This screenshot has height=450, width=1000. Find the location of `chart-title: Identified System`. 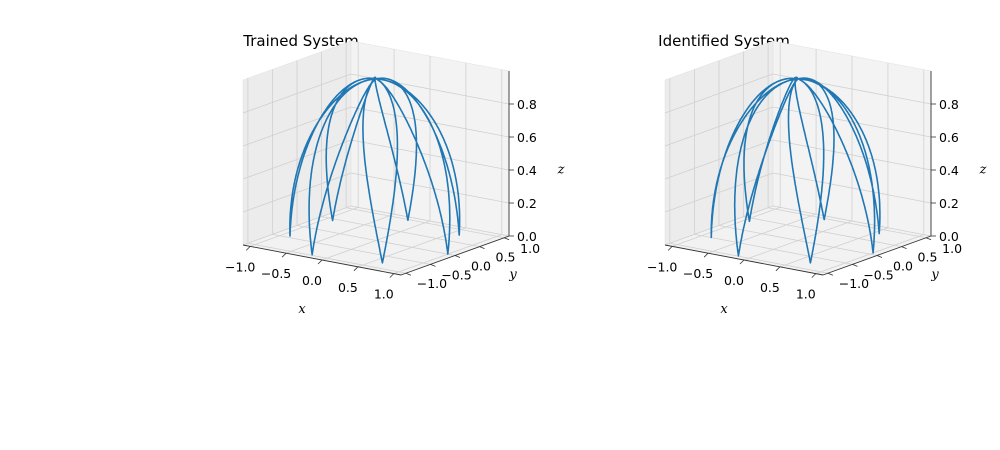

chart-title: Identified System is located at coordinates (724, 41).